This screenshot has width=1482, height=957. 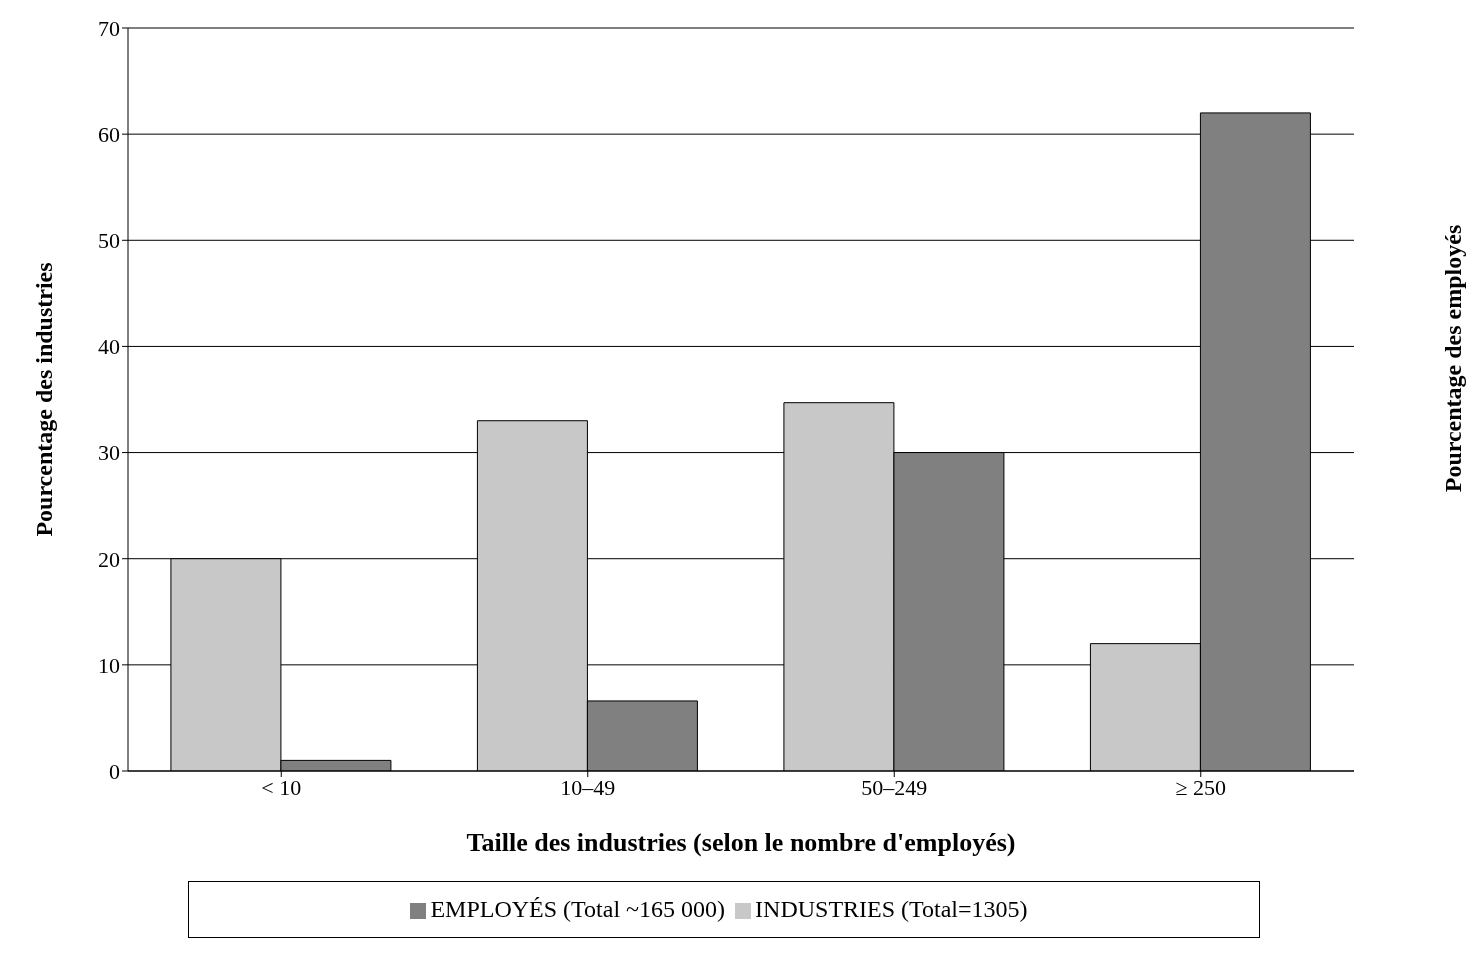 I want to click on y-tick-label: 20, so click(x=109, y=559).